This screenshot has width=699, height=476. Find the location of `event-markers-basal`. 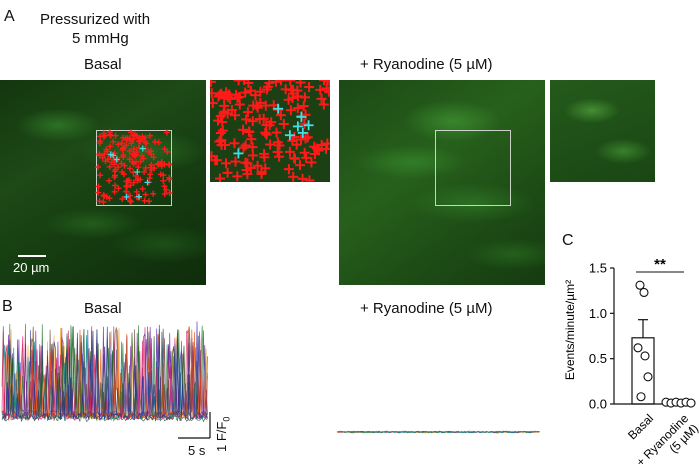

event-markers-basal is located at coordinates (134, 167).